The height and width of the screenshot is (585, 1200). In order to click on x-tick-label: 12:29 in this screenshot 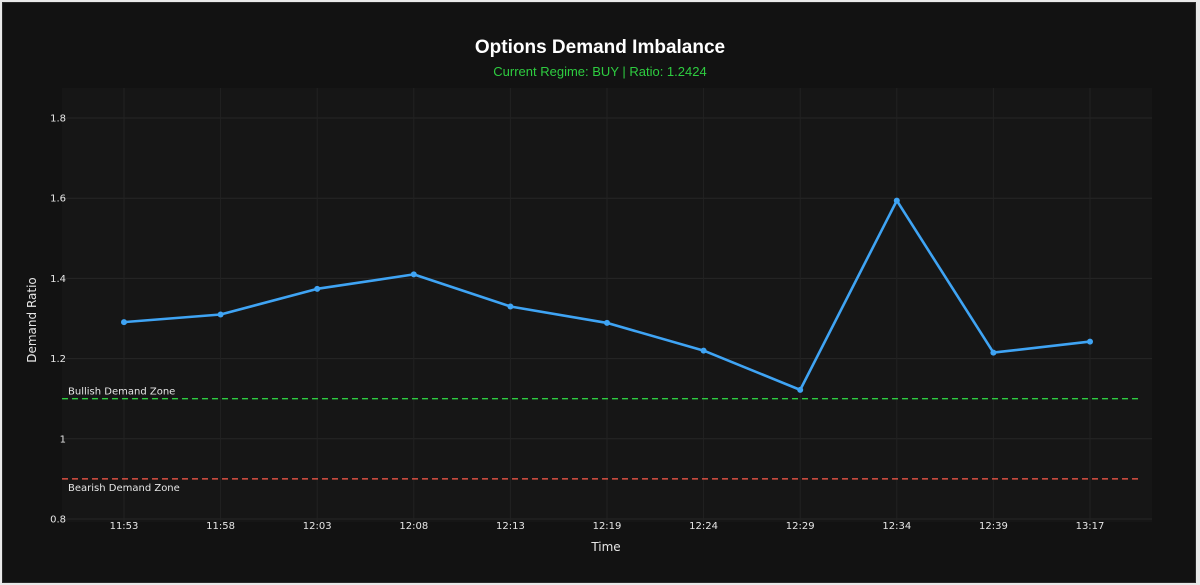, I will do `click(800, 526)`.